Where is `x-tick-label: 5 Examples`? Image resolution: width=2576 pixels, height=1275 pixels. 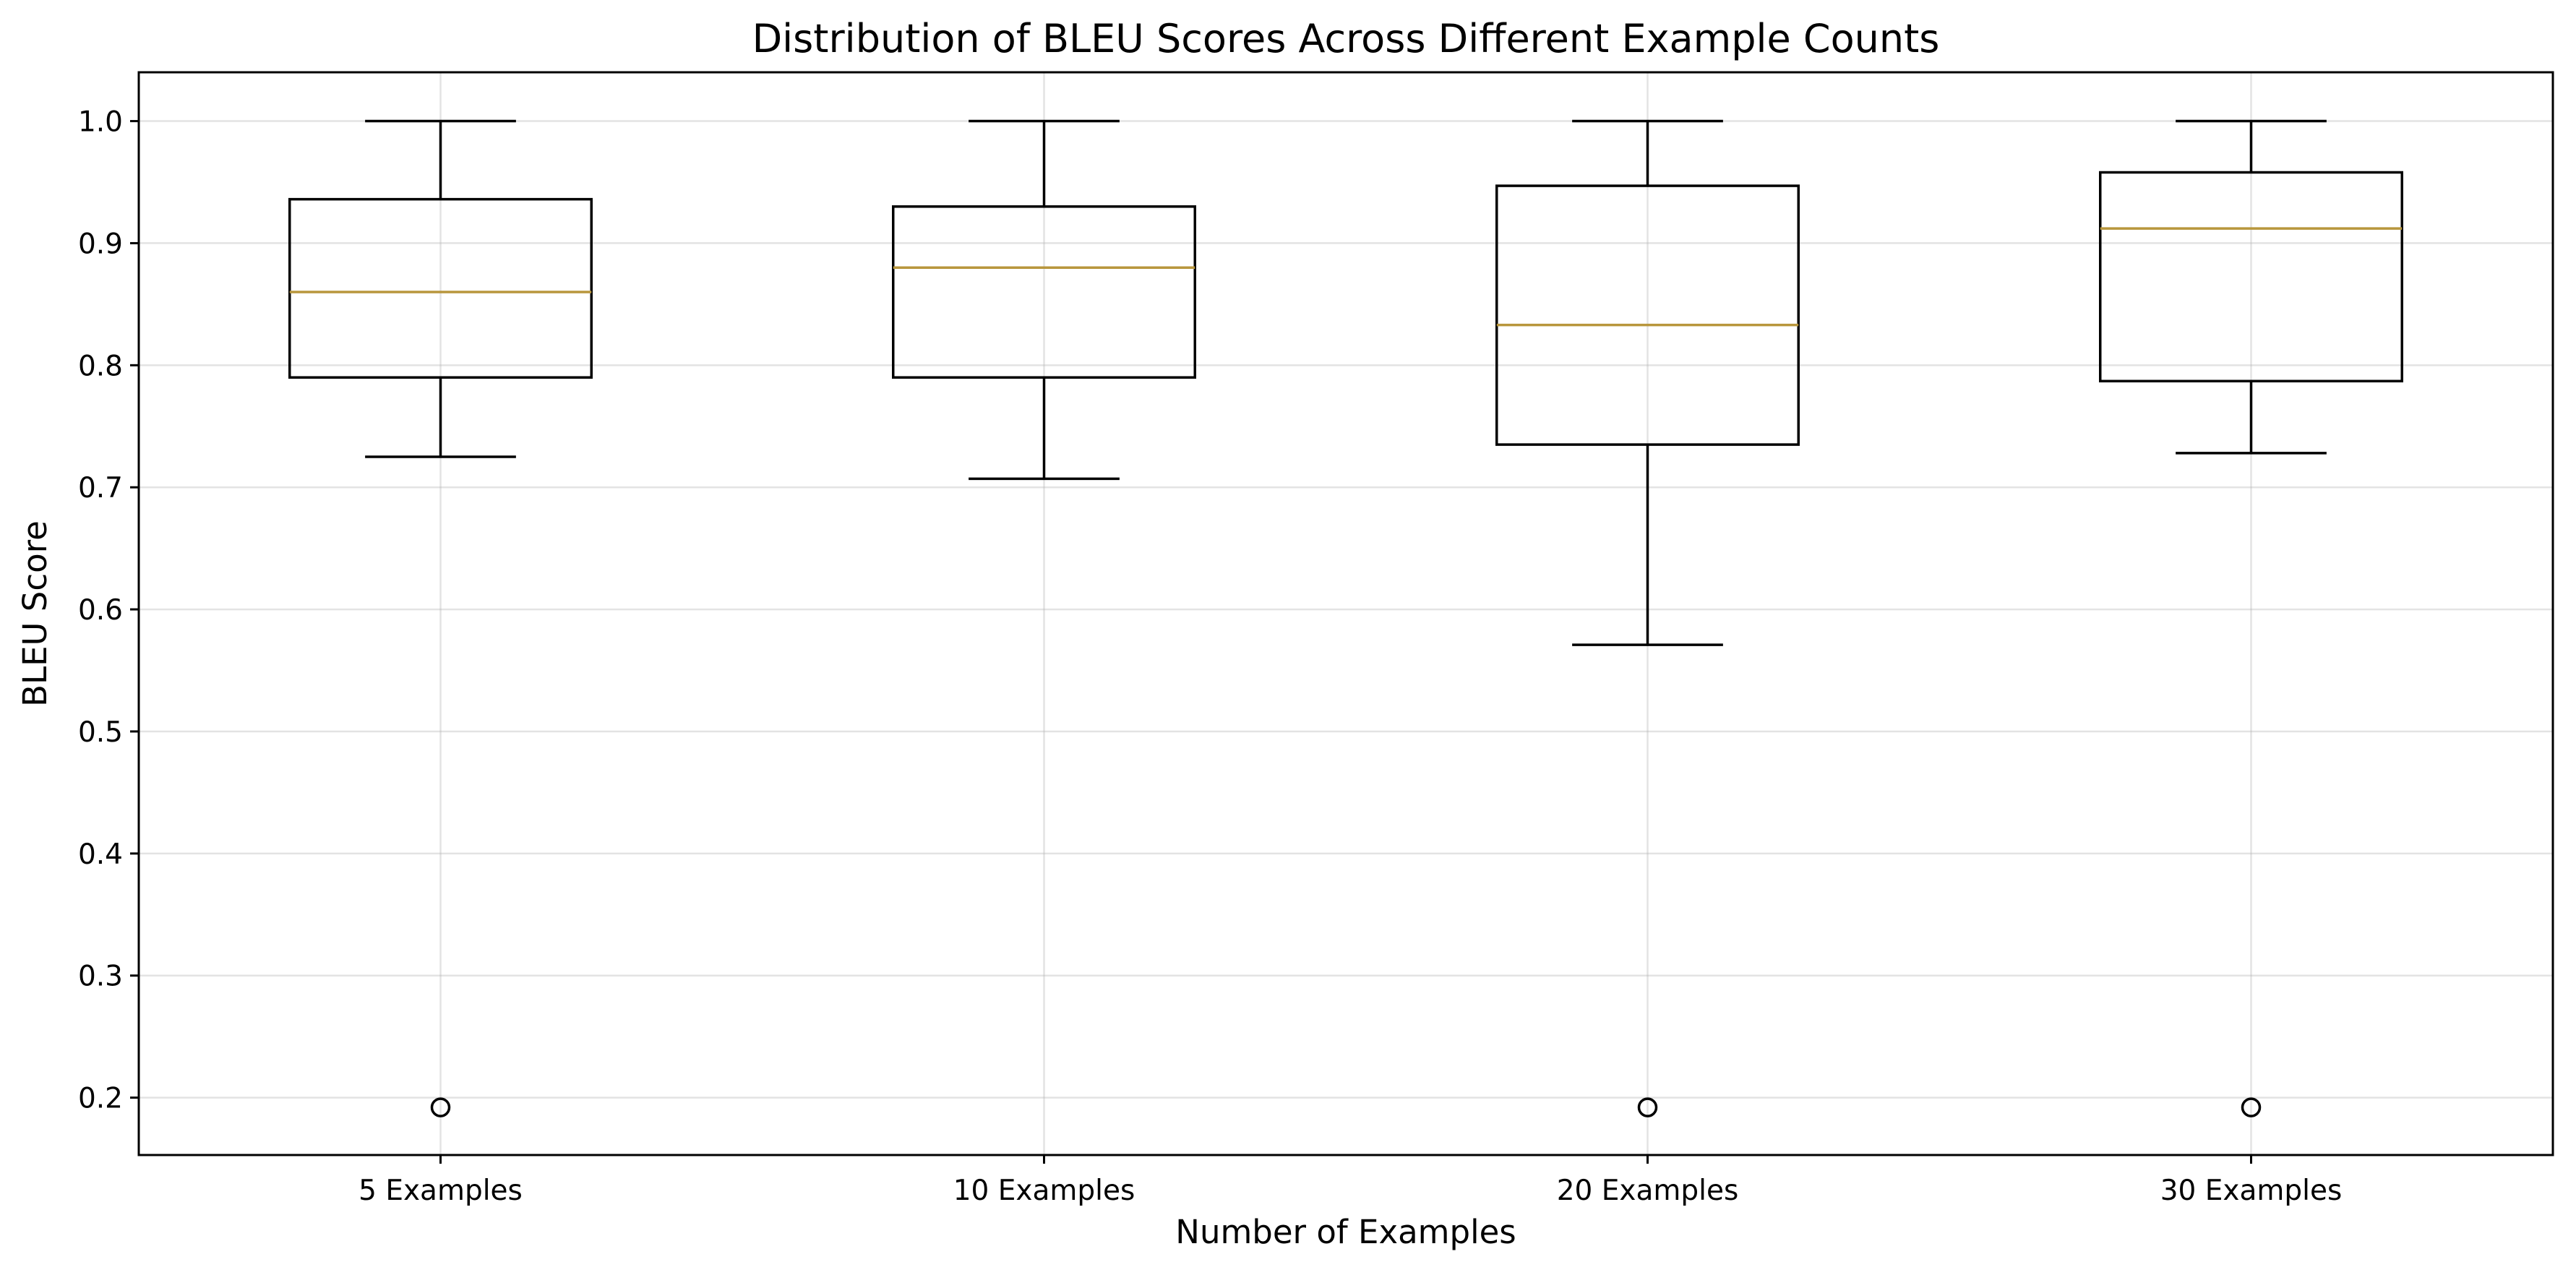
x-tick-label: 5 Examples is located at coordinates (441, 1191).